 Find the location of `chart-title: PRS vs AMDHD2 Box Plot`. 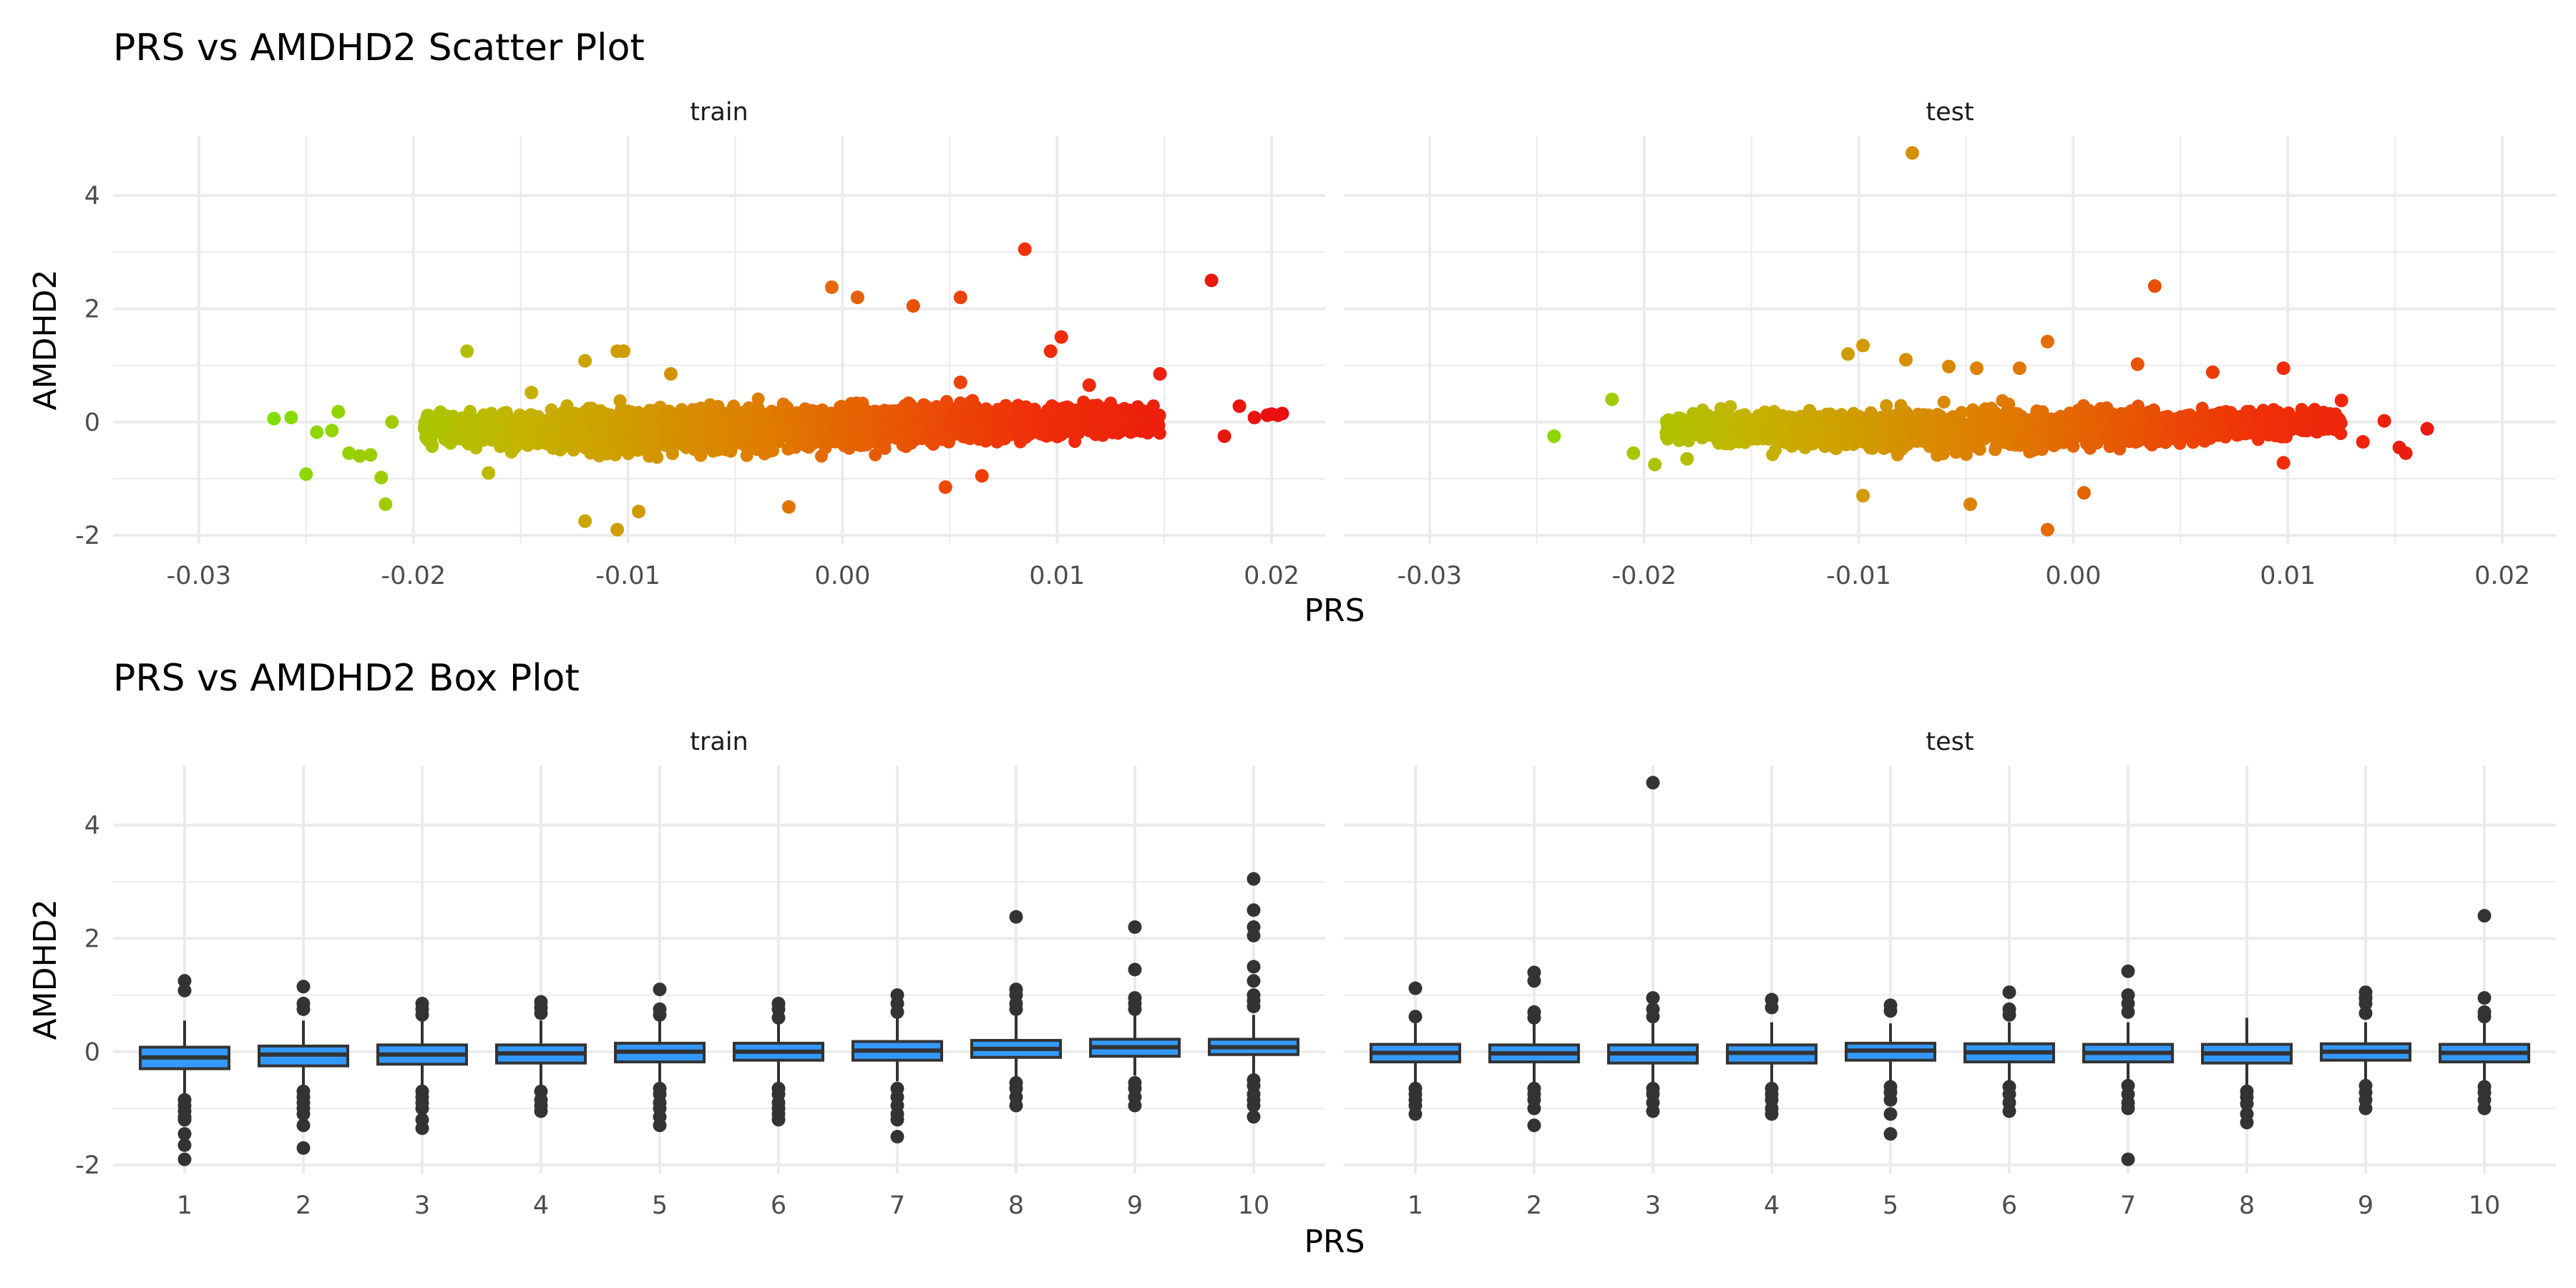

chart-title: PRS vs AMDHD2 Box Plot is located at coordinates (346, 678).